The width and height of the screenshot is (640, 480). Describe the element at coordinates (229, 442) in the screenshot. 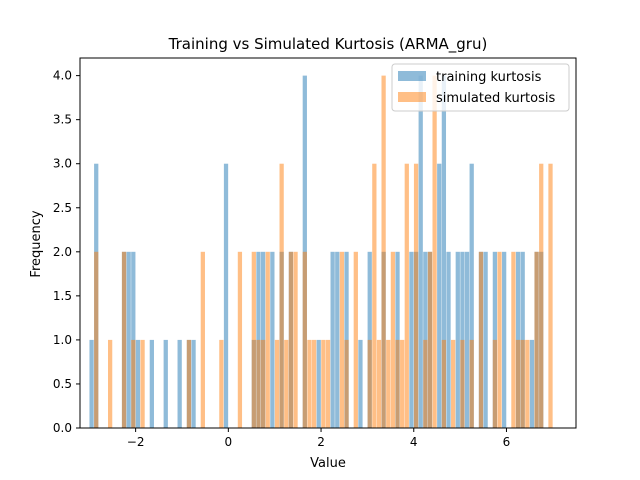

I see `x-tick-label: 0` at that location.